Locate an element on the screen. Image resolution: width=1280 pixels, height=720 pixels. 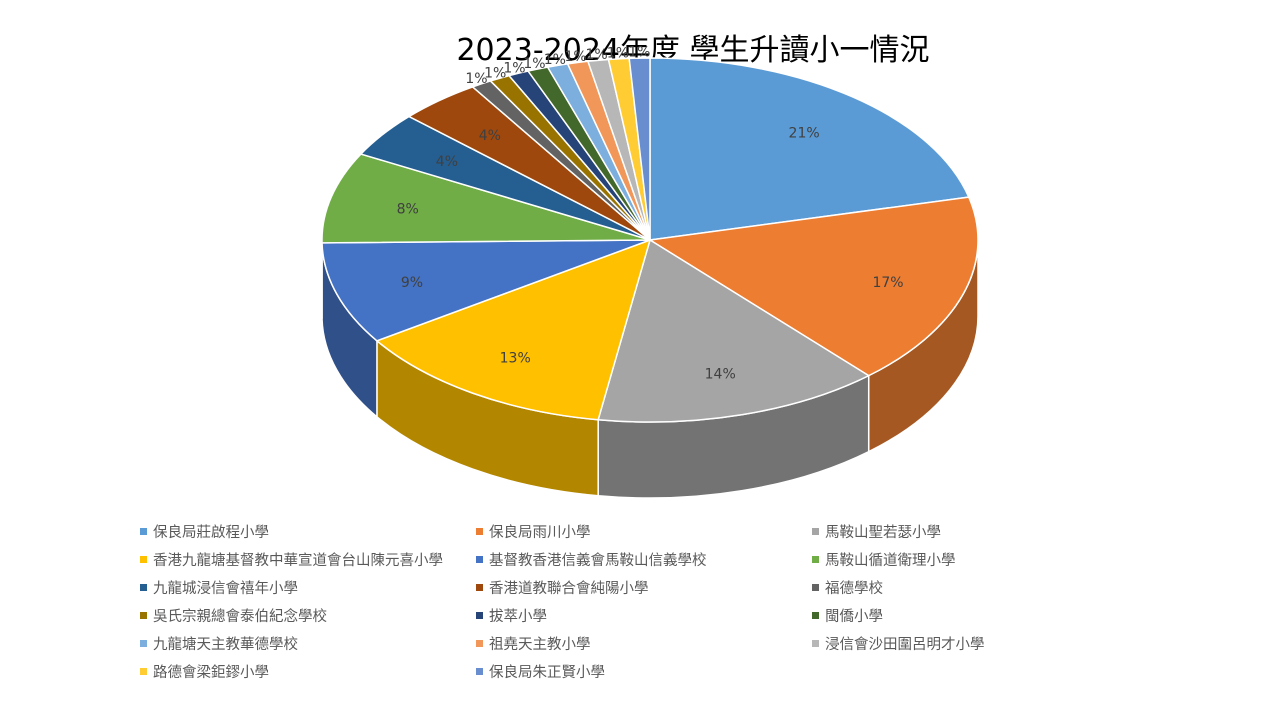
slice-11-label: 1% is located at coordinates (514, 68).